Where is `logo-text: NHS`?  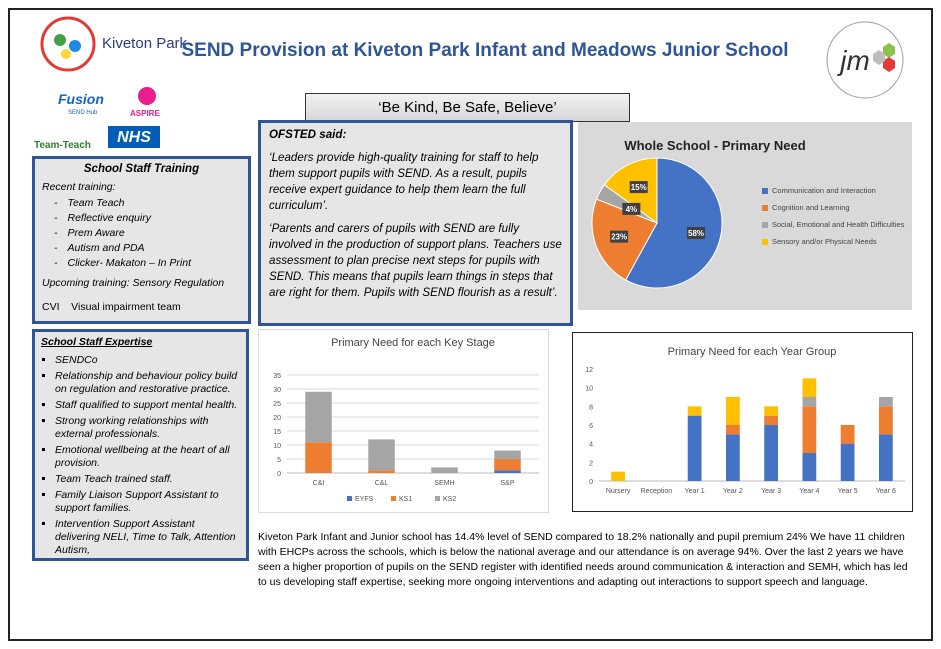 logo-text: NHS is located at coordinates (134, 137).